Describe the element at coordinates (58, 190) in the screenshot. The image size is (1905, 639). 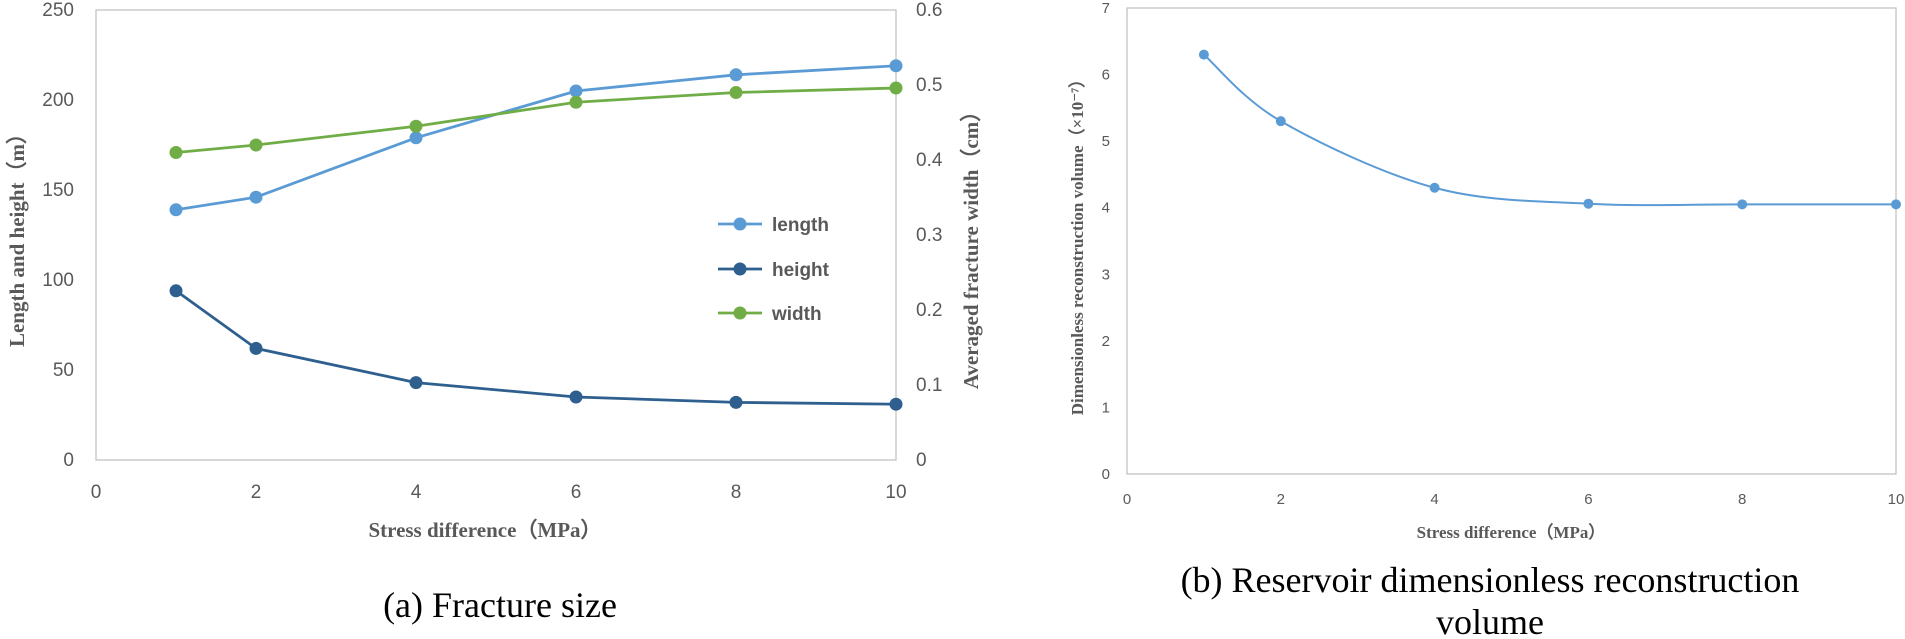
I see `y-tick-label: 150` at that location.